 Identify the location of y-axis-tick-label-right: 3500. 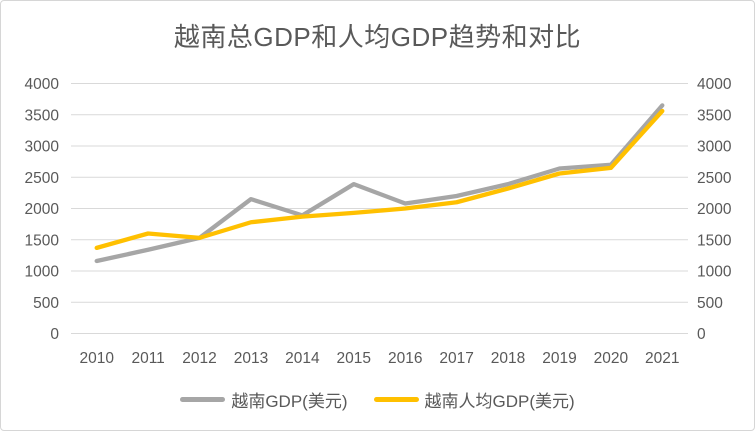
(714, 115).